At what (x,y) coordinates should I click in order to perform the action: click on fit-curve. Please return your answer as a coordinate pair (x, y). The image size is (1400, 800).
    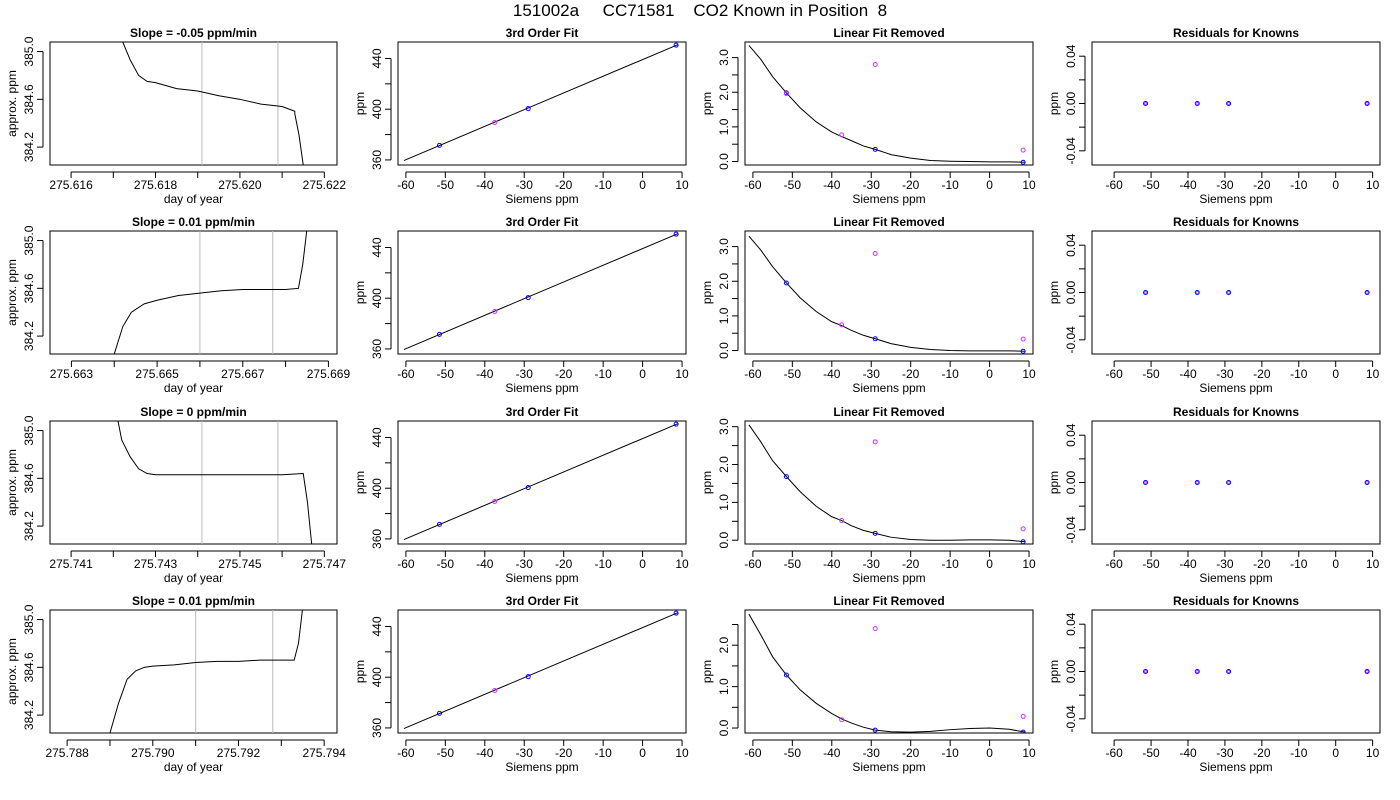
    Looking at the image, I should click on (541, 292).